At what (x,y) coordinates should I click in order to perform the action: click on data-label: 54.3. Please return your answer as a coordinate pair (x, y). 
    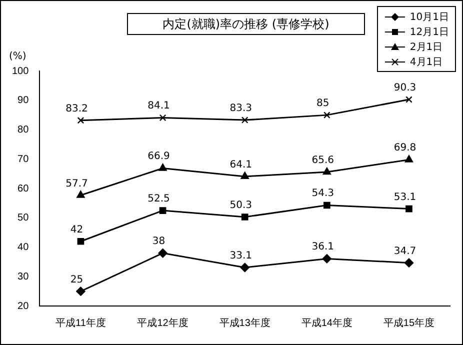
    Looking at the image, I should click on (323, 194).